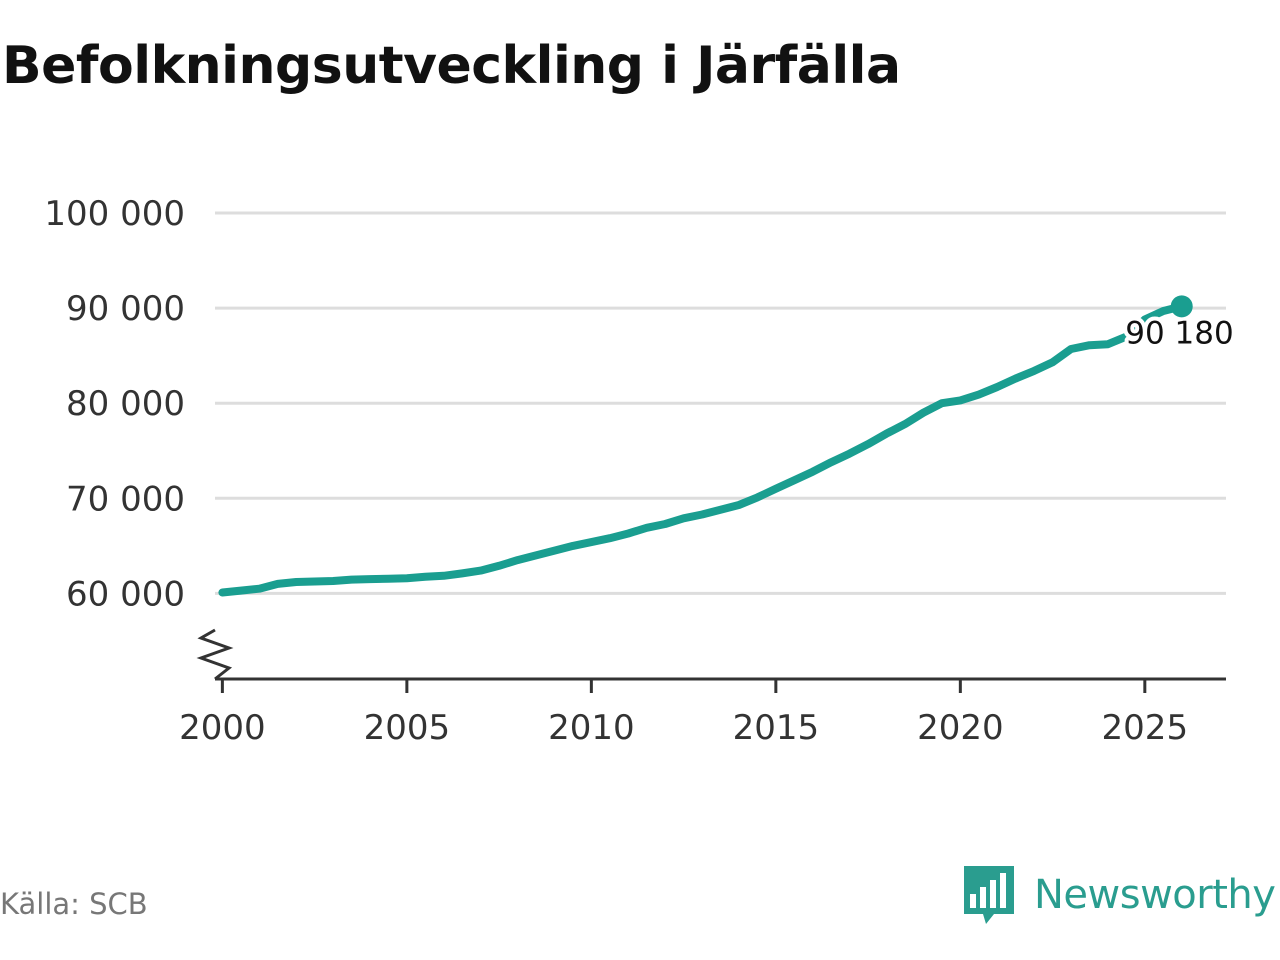 The width and height of the screenshot is (1280, 960). What do you see at coordinates (776, 728) in the screenshot?
I see `x-tick-label-2015: 2015` at bounding box center [776, 728].